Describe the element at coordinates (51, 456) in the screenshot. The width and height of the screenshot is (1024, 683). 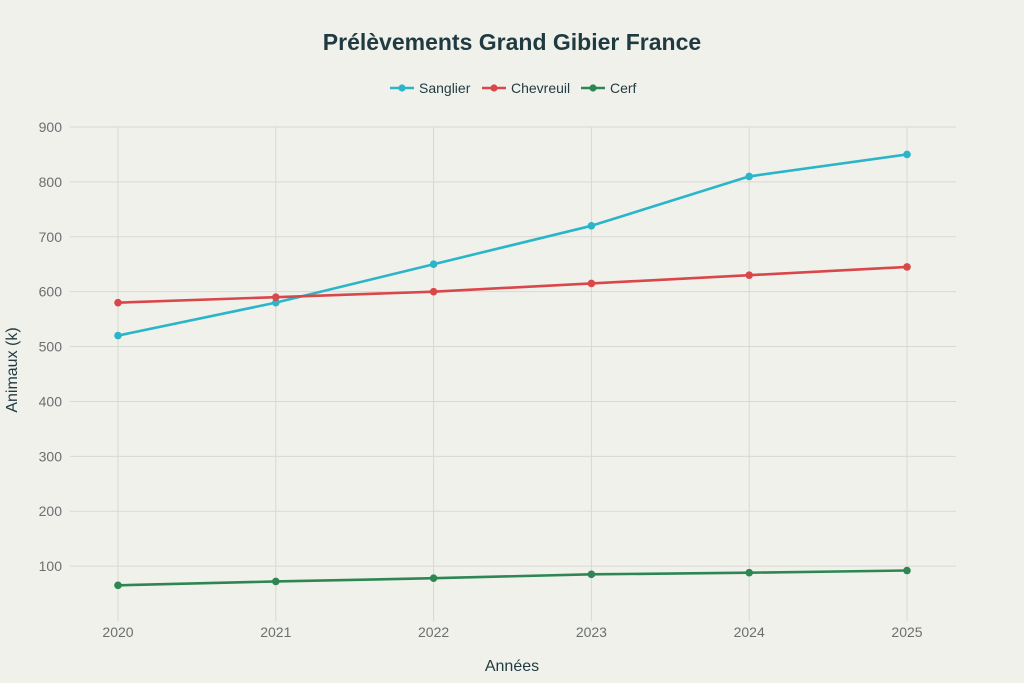
I see `y-tick-label: 300` at that location.